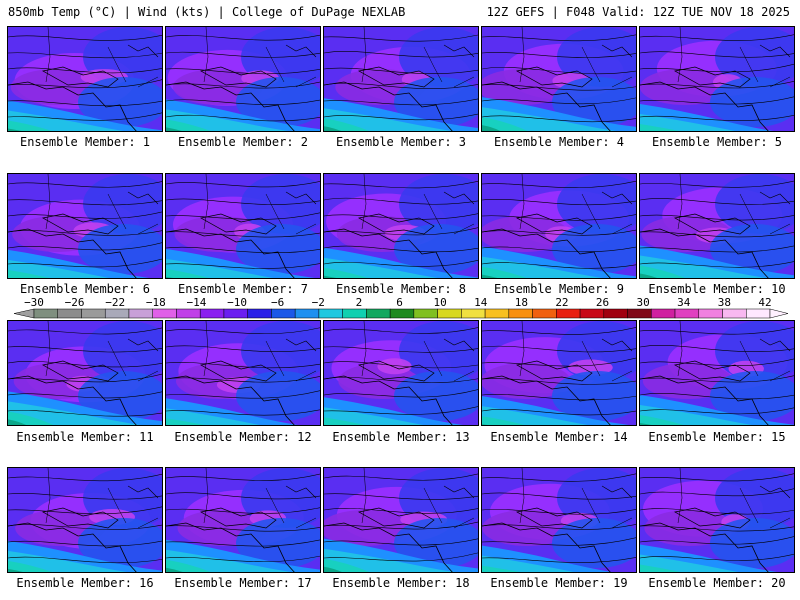 The height and width of the screenshot is (600, 800). I want to click on colorbar-tick-label: 14, so click(481, 302).